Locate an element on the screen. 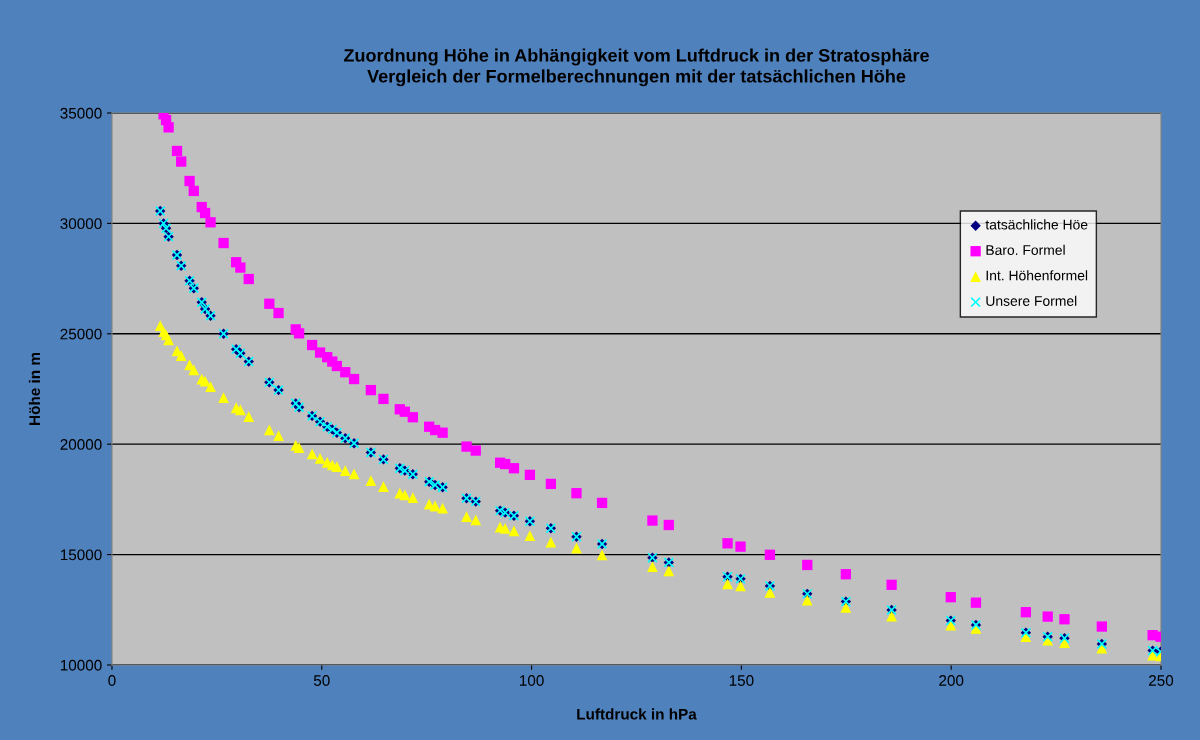 The width and height of the screenshot is (1200, 740). legend-label: Baro. Formel is located at coordinates (1025, 249).